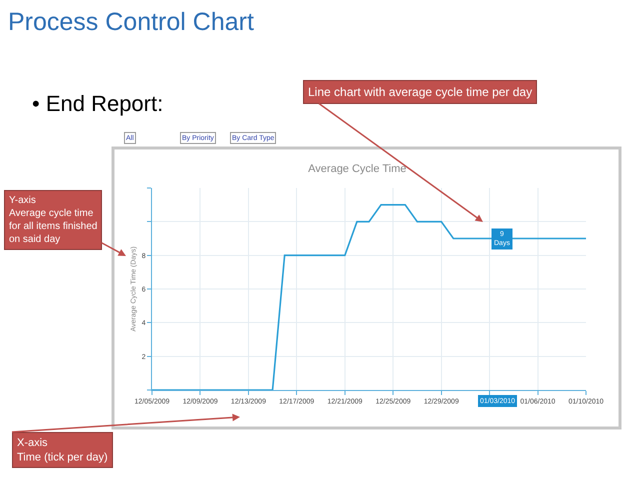  Describe the element at coordinates (62, 450) in the screenshot. I see `text: X-axis Time (tick per day)` at that location.